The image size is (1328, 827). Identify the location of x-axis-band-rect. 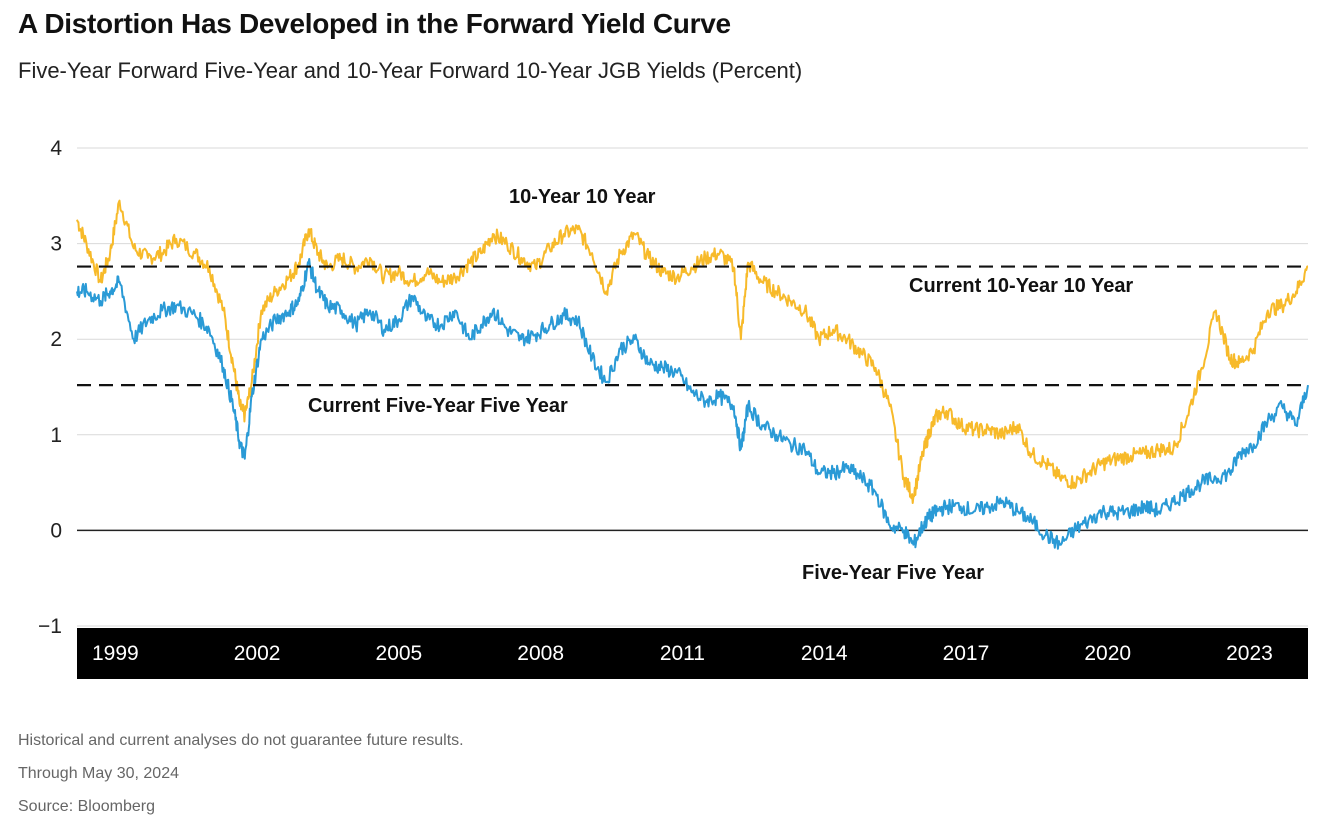
(692, 653).